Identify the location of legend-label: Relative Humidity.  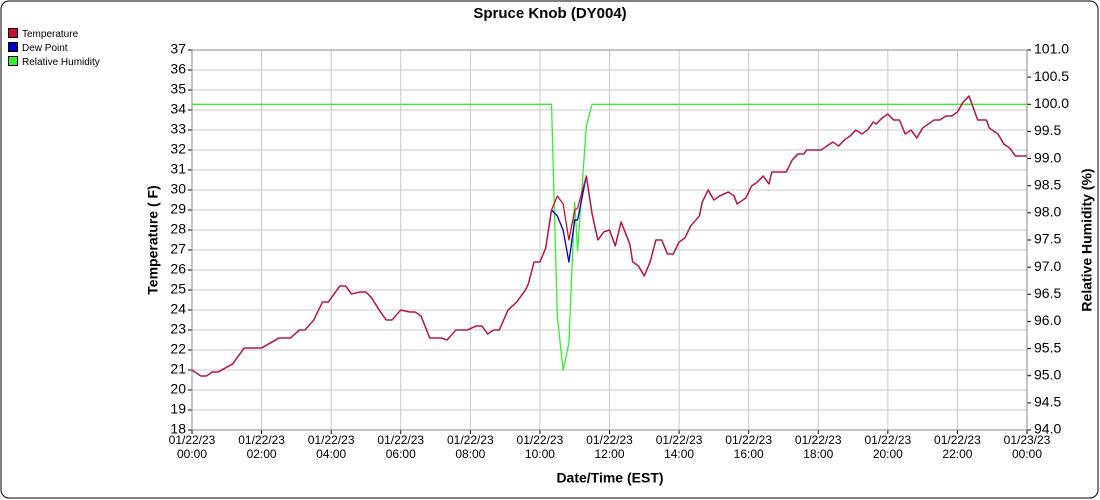
(61, 62).